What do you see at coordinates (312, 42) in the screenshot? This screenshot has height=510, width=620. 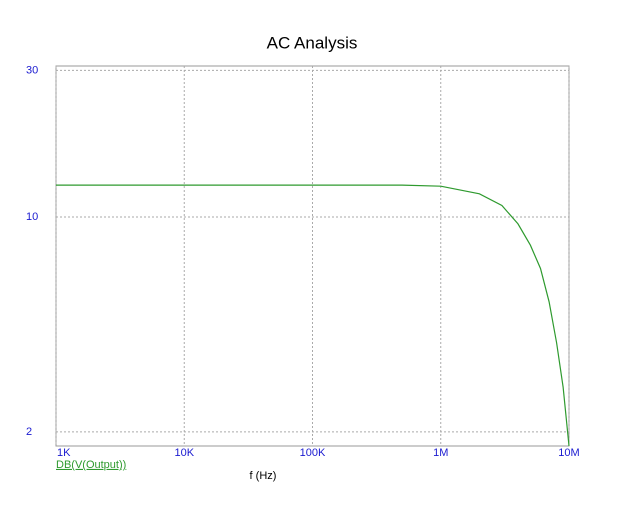 I see `chart-title: AC Analysis` at bounding box center [312, 42].